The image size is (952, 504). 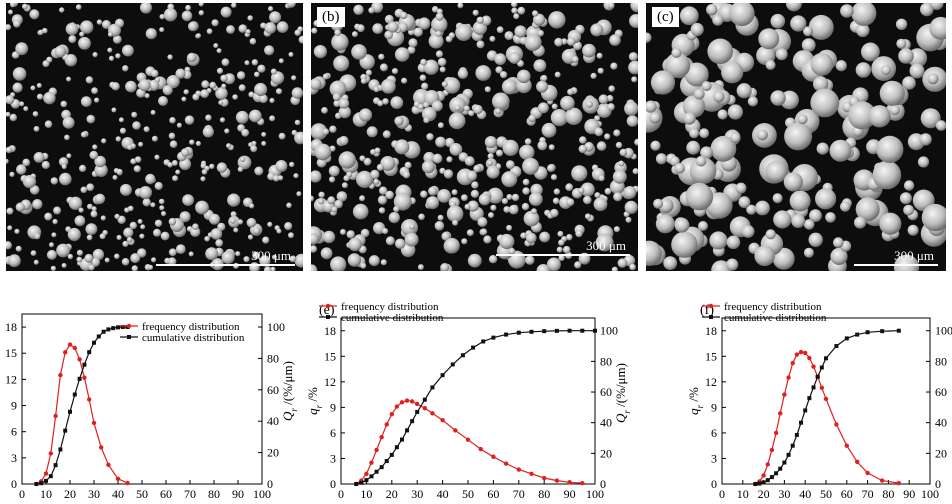 What do you see at coordinates (606, 245) in the screenshot?
I see `scale-bar-label: 300 μm` at bounding box center [606, 245].